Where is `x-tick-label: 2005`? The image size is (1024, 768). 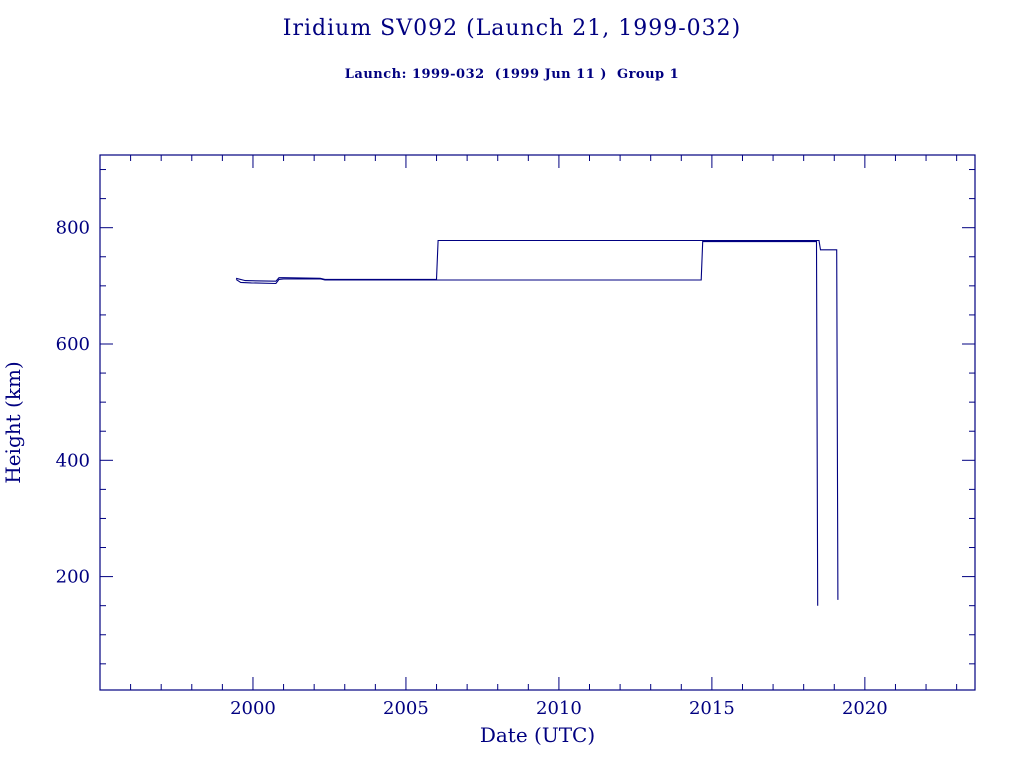
x-tick-label: 2005 is located at coordinates (406, 708).